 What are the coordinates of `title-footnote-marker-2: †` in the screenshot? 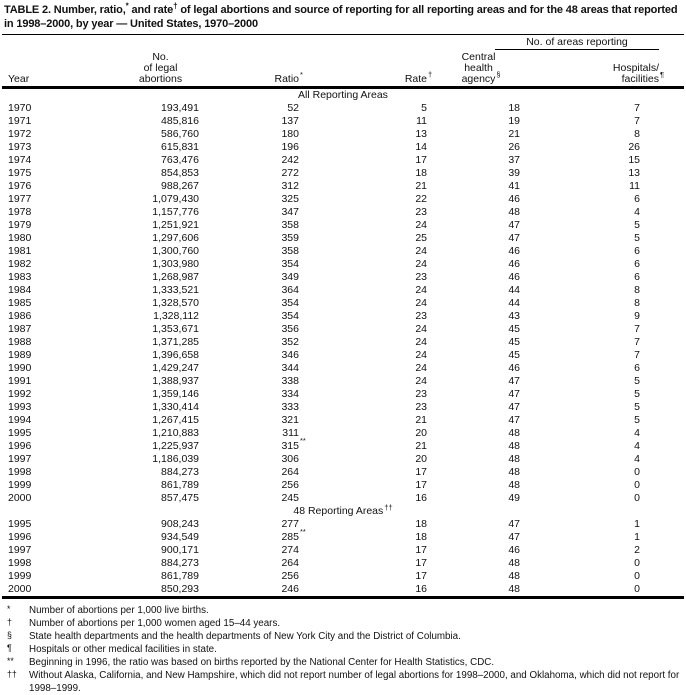 It's located at (175, 6).